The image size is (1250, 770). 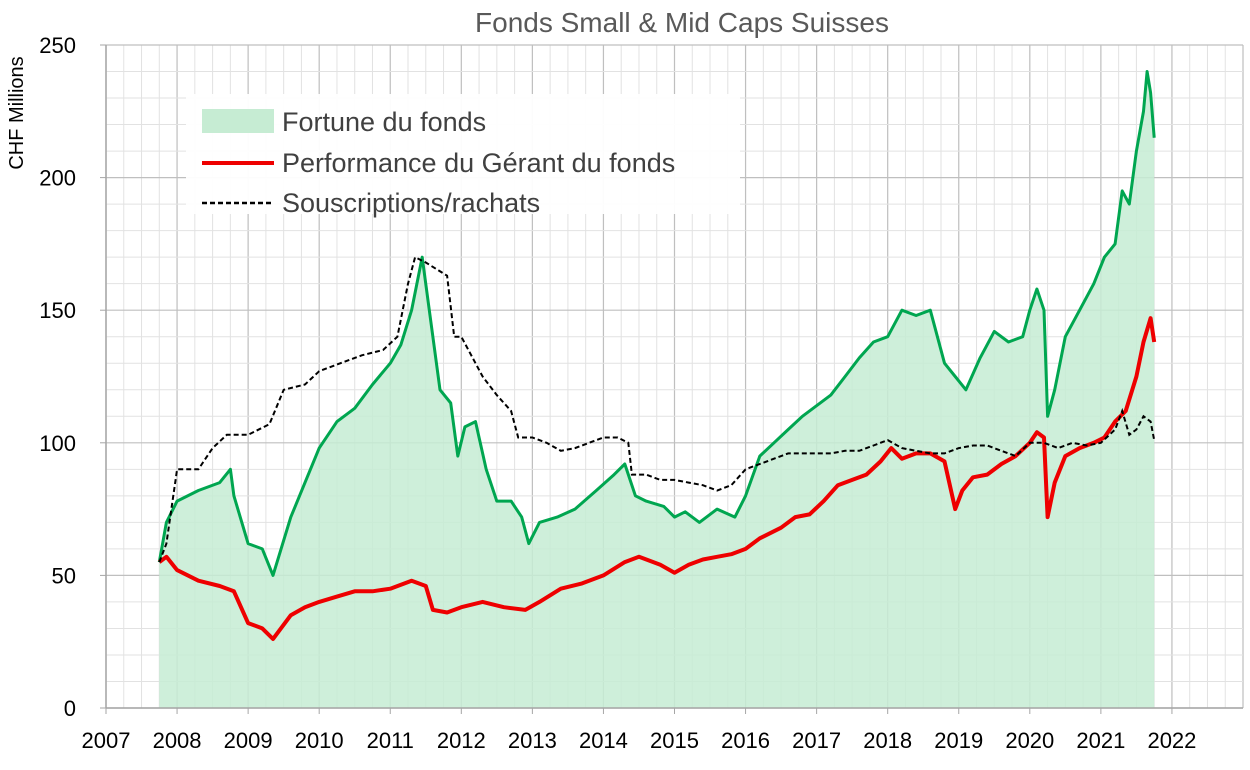 I want to click on x-tick-label: 2014, so click(x=603, y=740).